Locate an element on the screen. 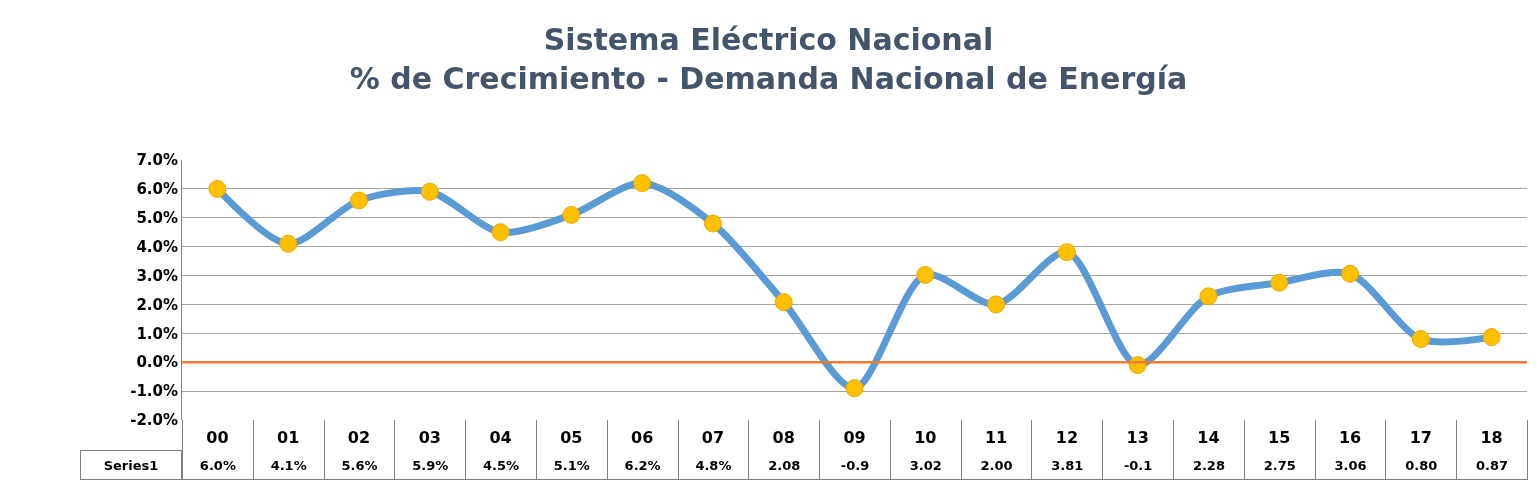  data-label: 5.1% is located at coordinates (571, 465).